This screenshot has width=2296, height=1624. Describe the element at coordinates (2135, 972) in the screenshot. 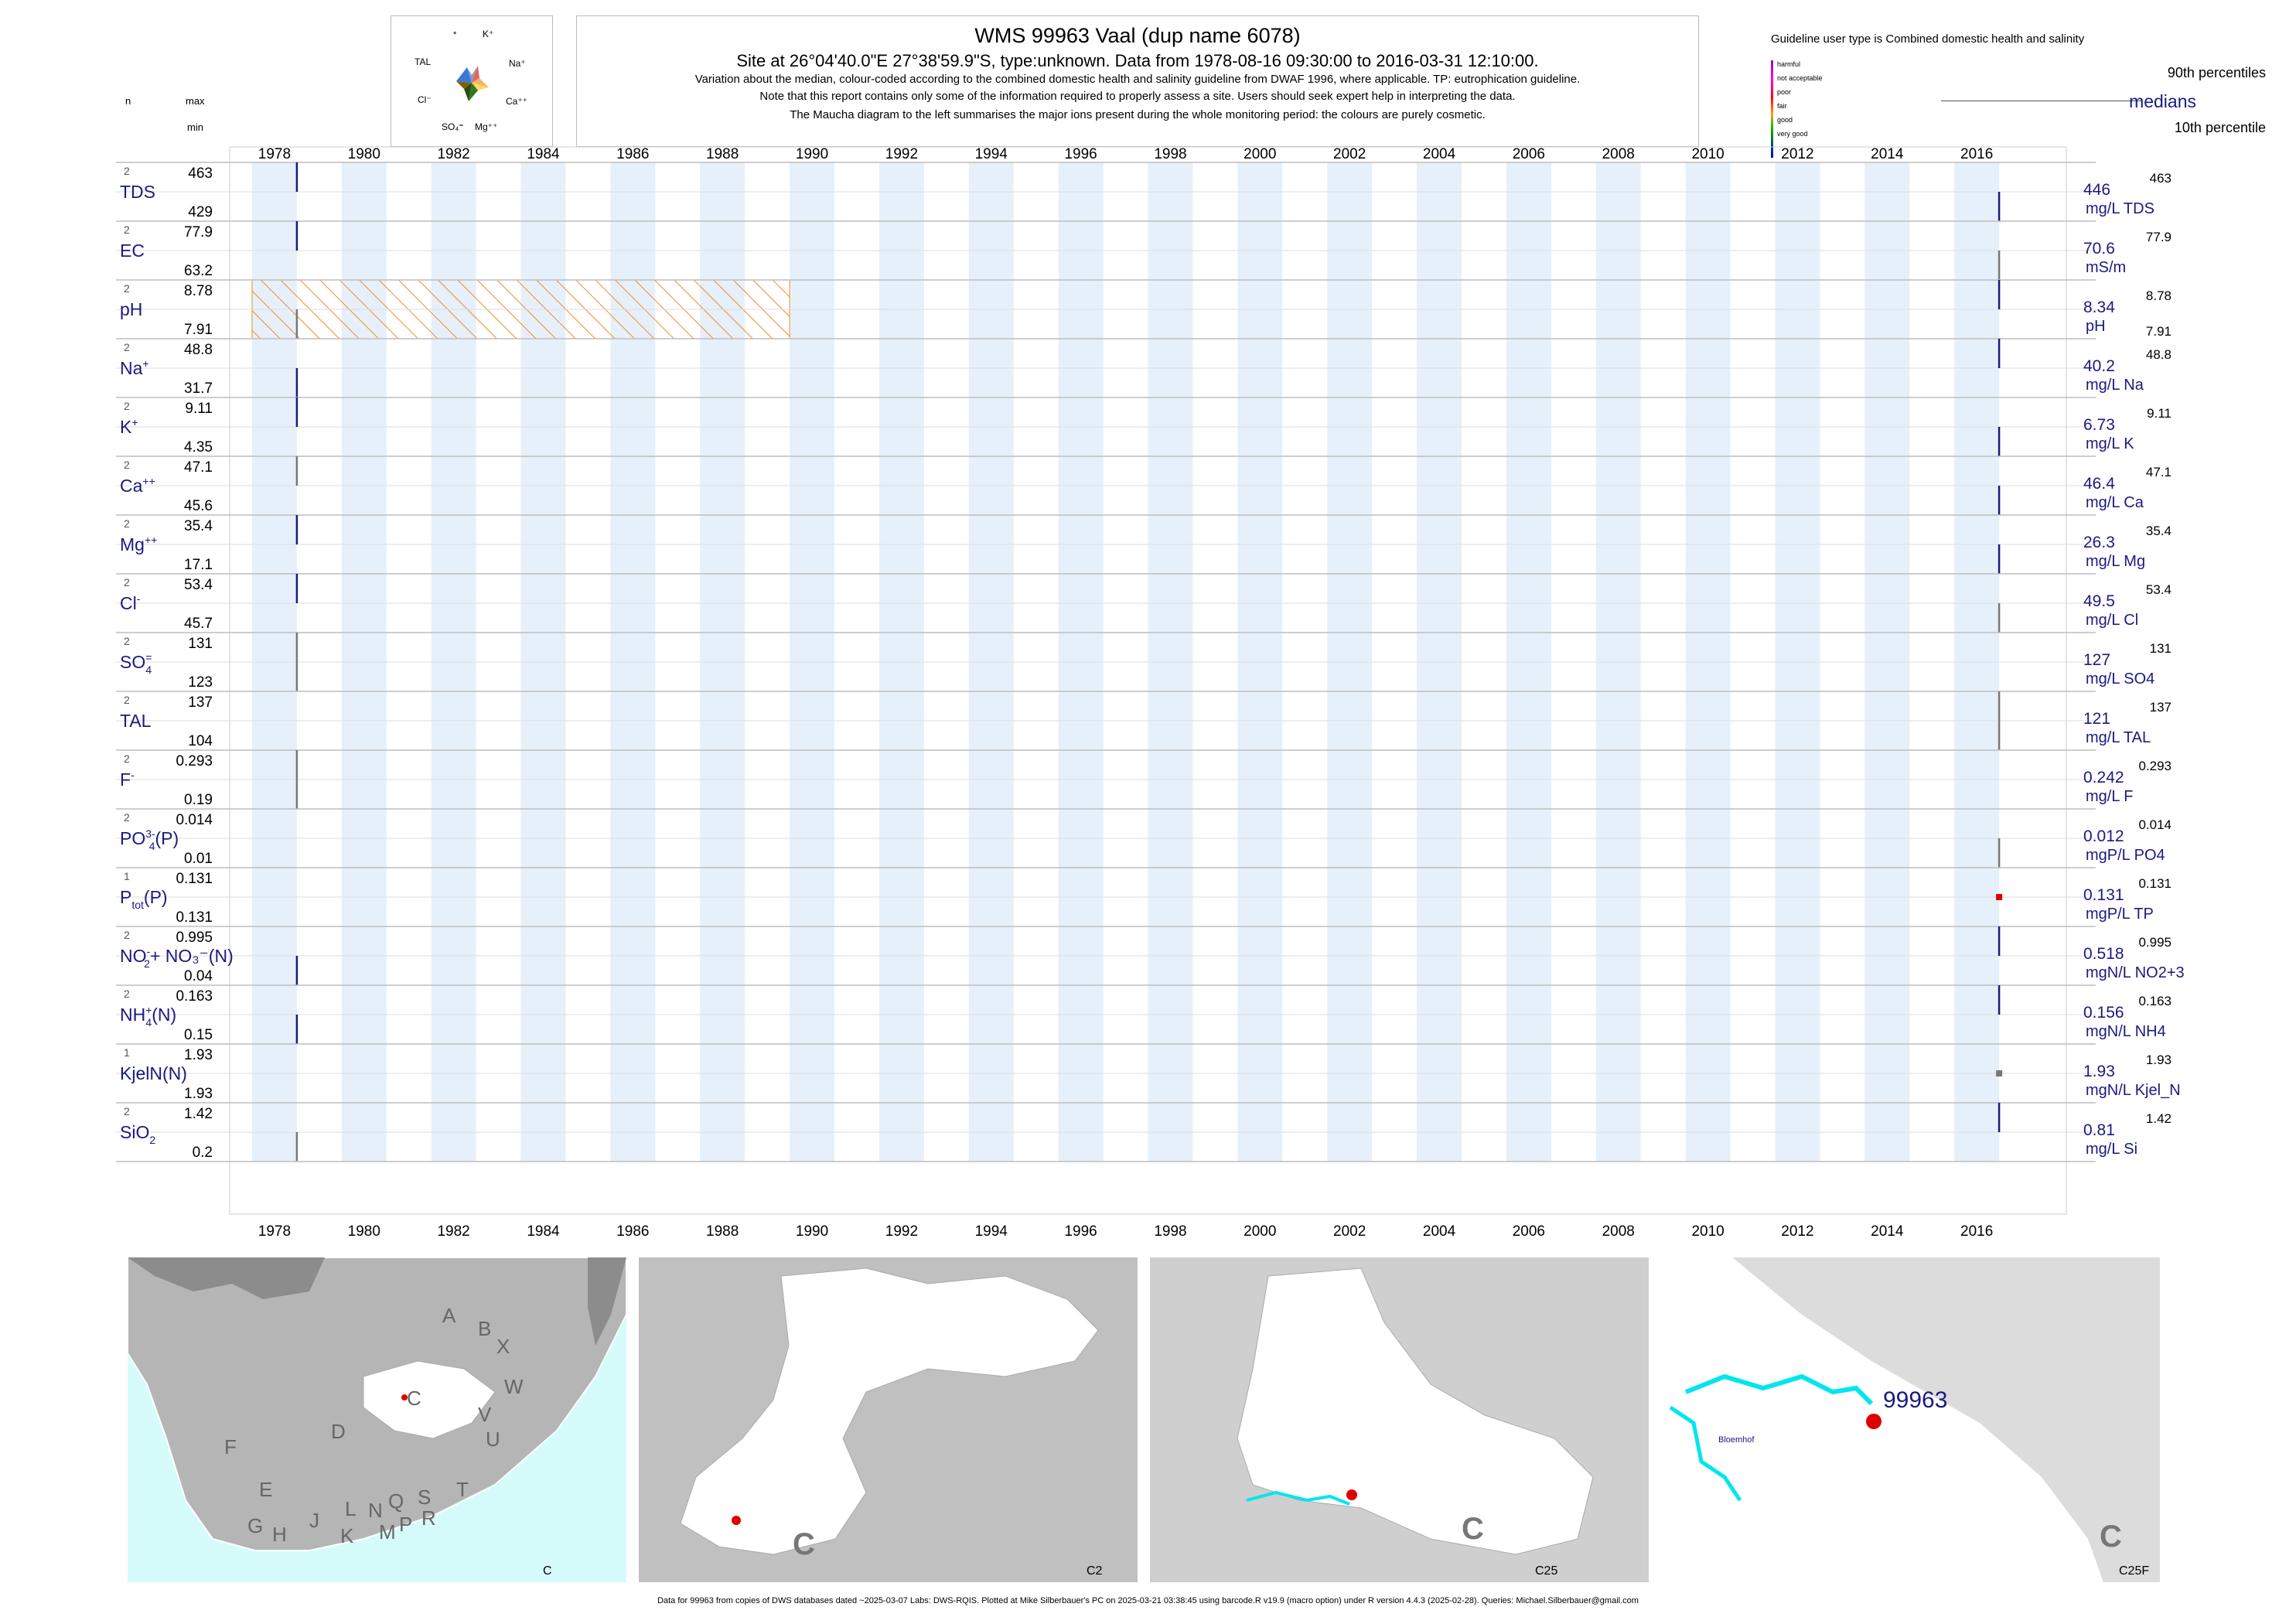

I see `row-unit: mgN/L NO2+3` at that location.